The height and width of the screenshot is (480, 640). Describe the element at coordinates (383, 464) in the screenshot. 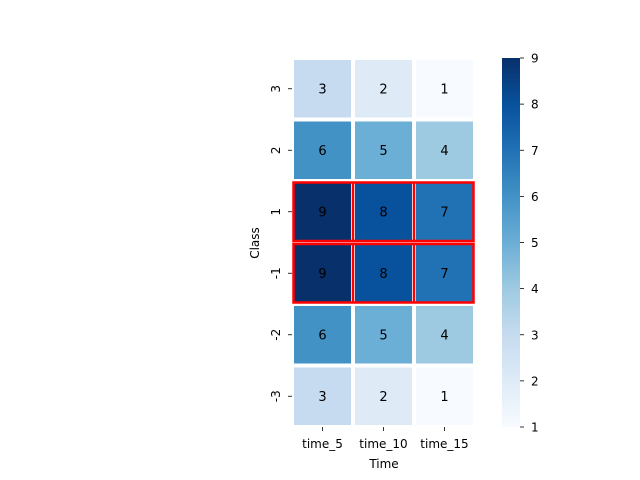

I see `x-axis-label: Time` at that location.